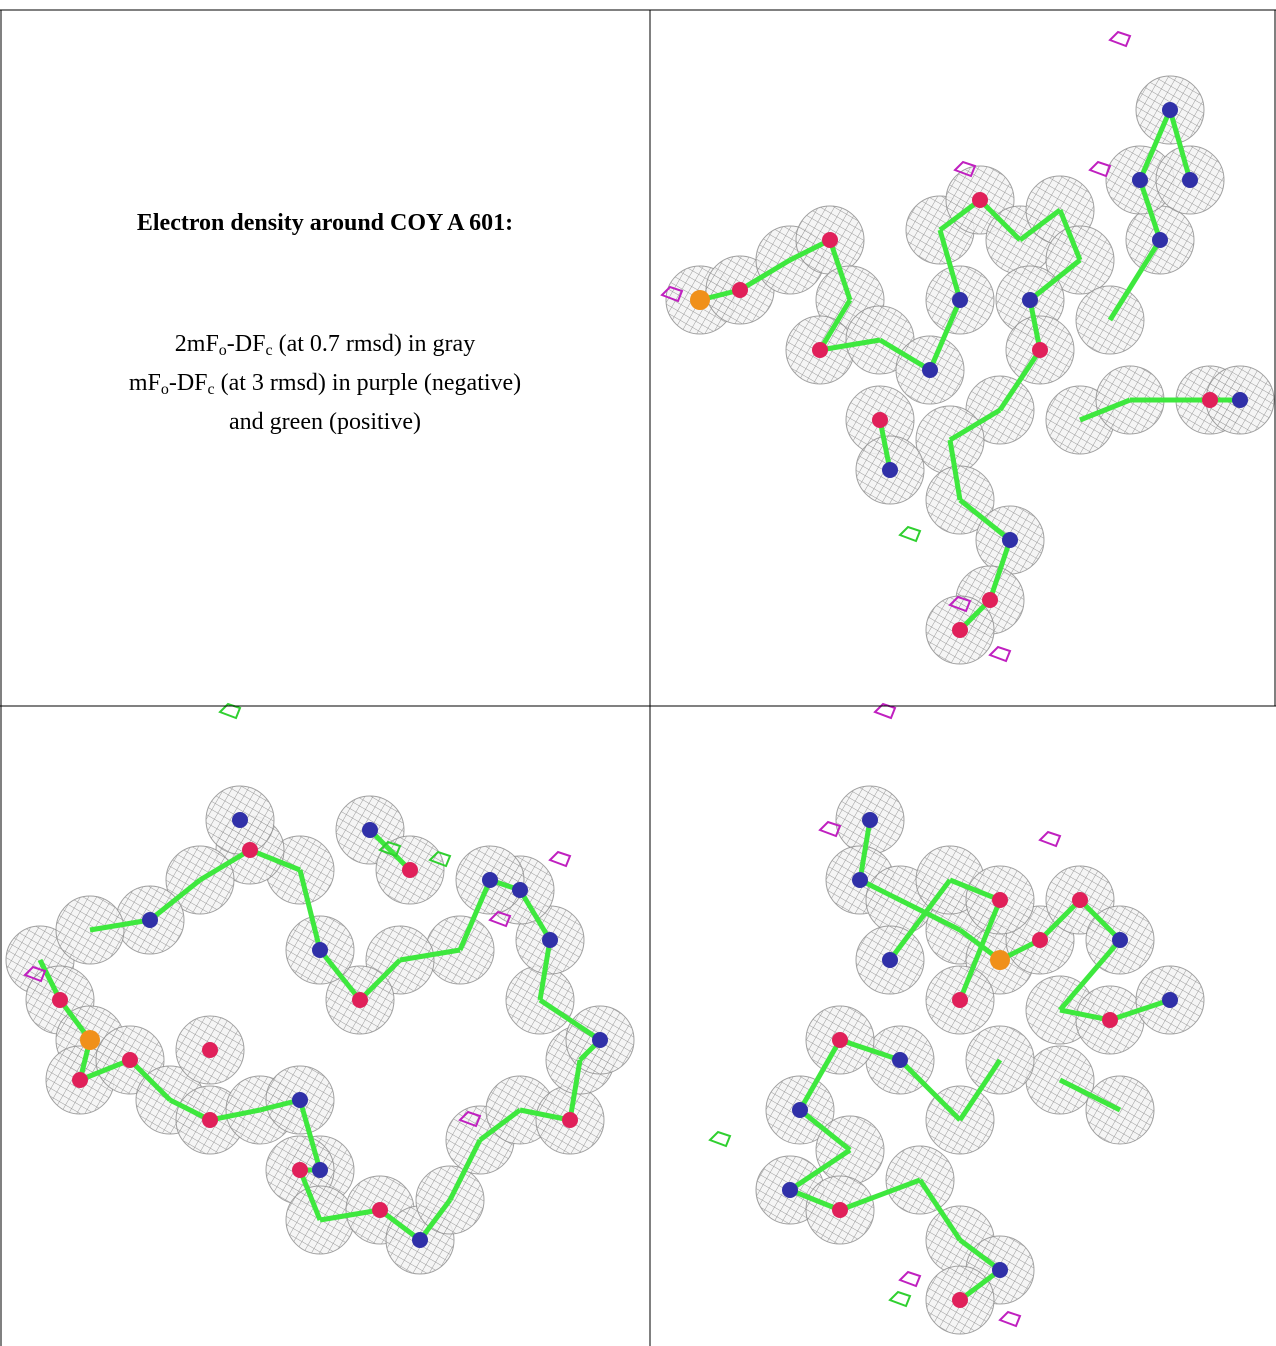 The height and width of the screenshot is (1346, 1276). Describe the element at coordinates (374, 344) in the screenshot. I see `text: (at 0.7 rmsd) in gray` at that location.